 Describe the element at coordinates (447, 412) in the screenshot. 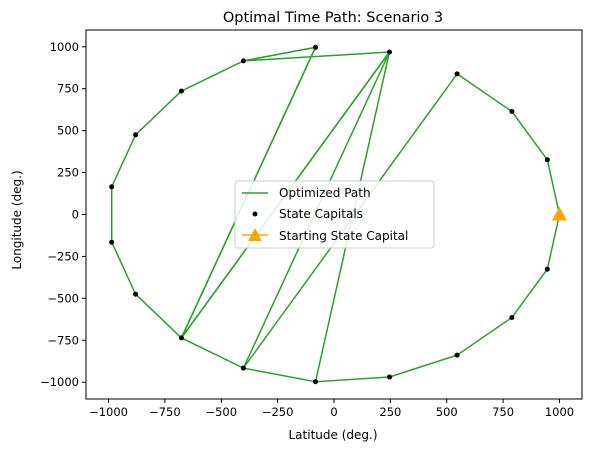

I see `x-tick-label: 500` at that location.